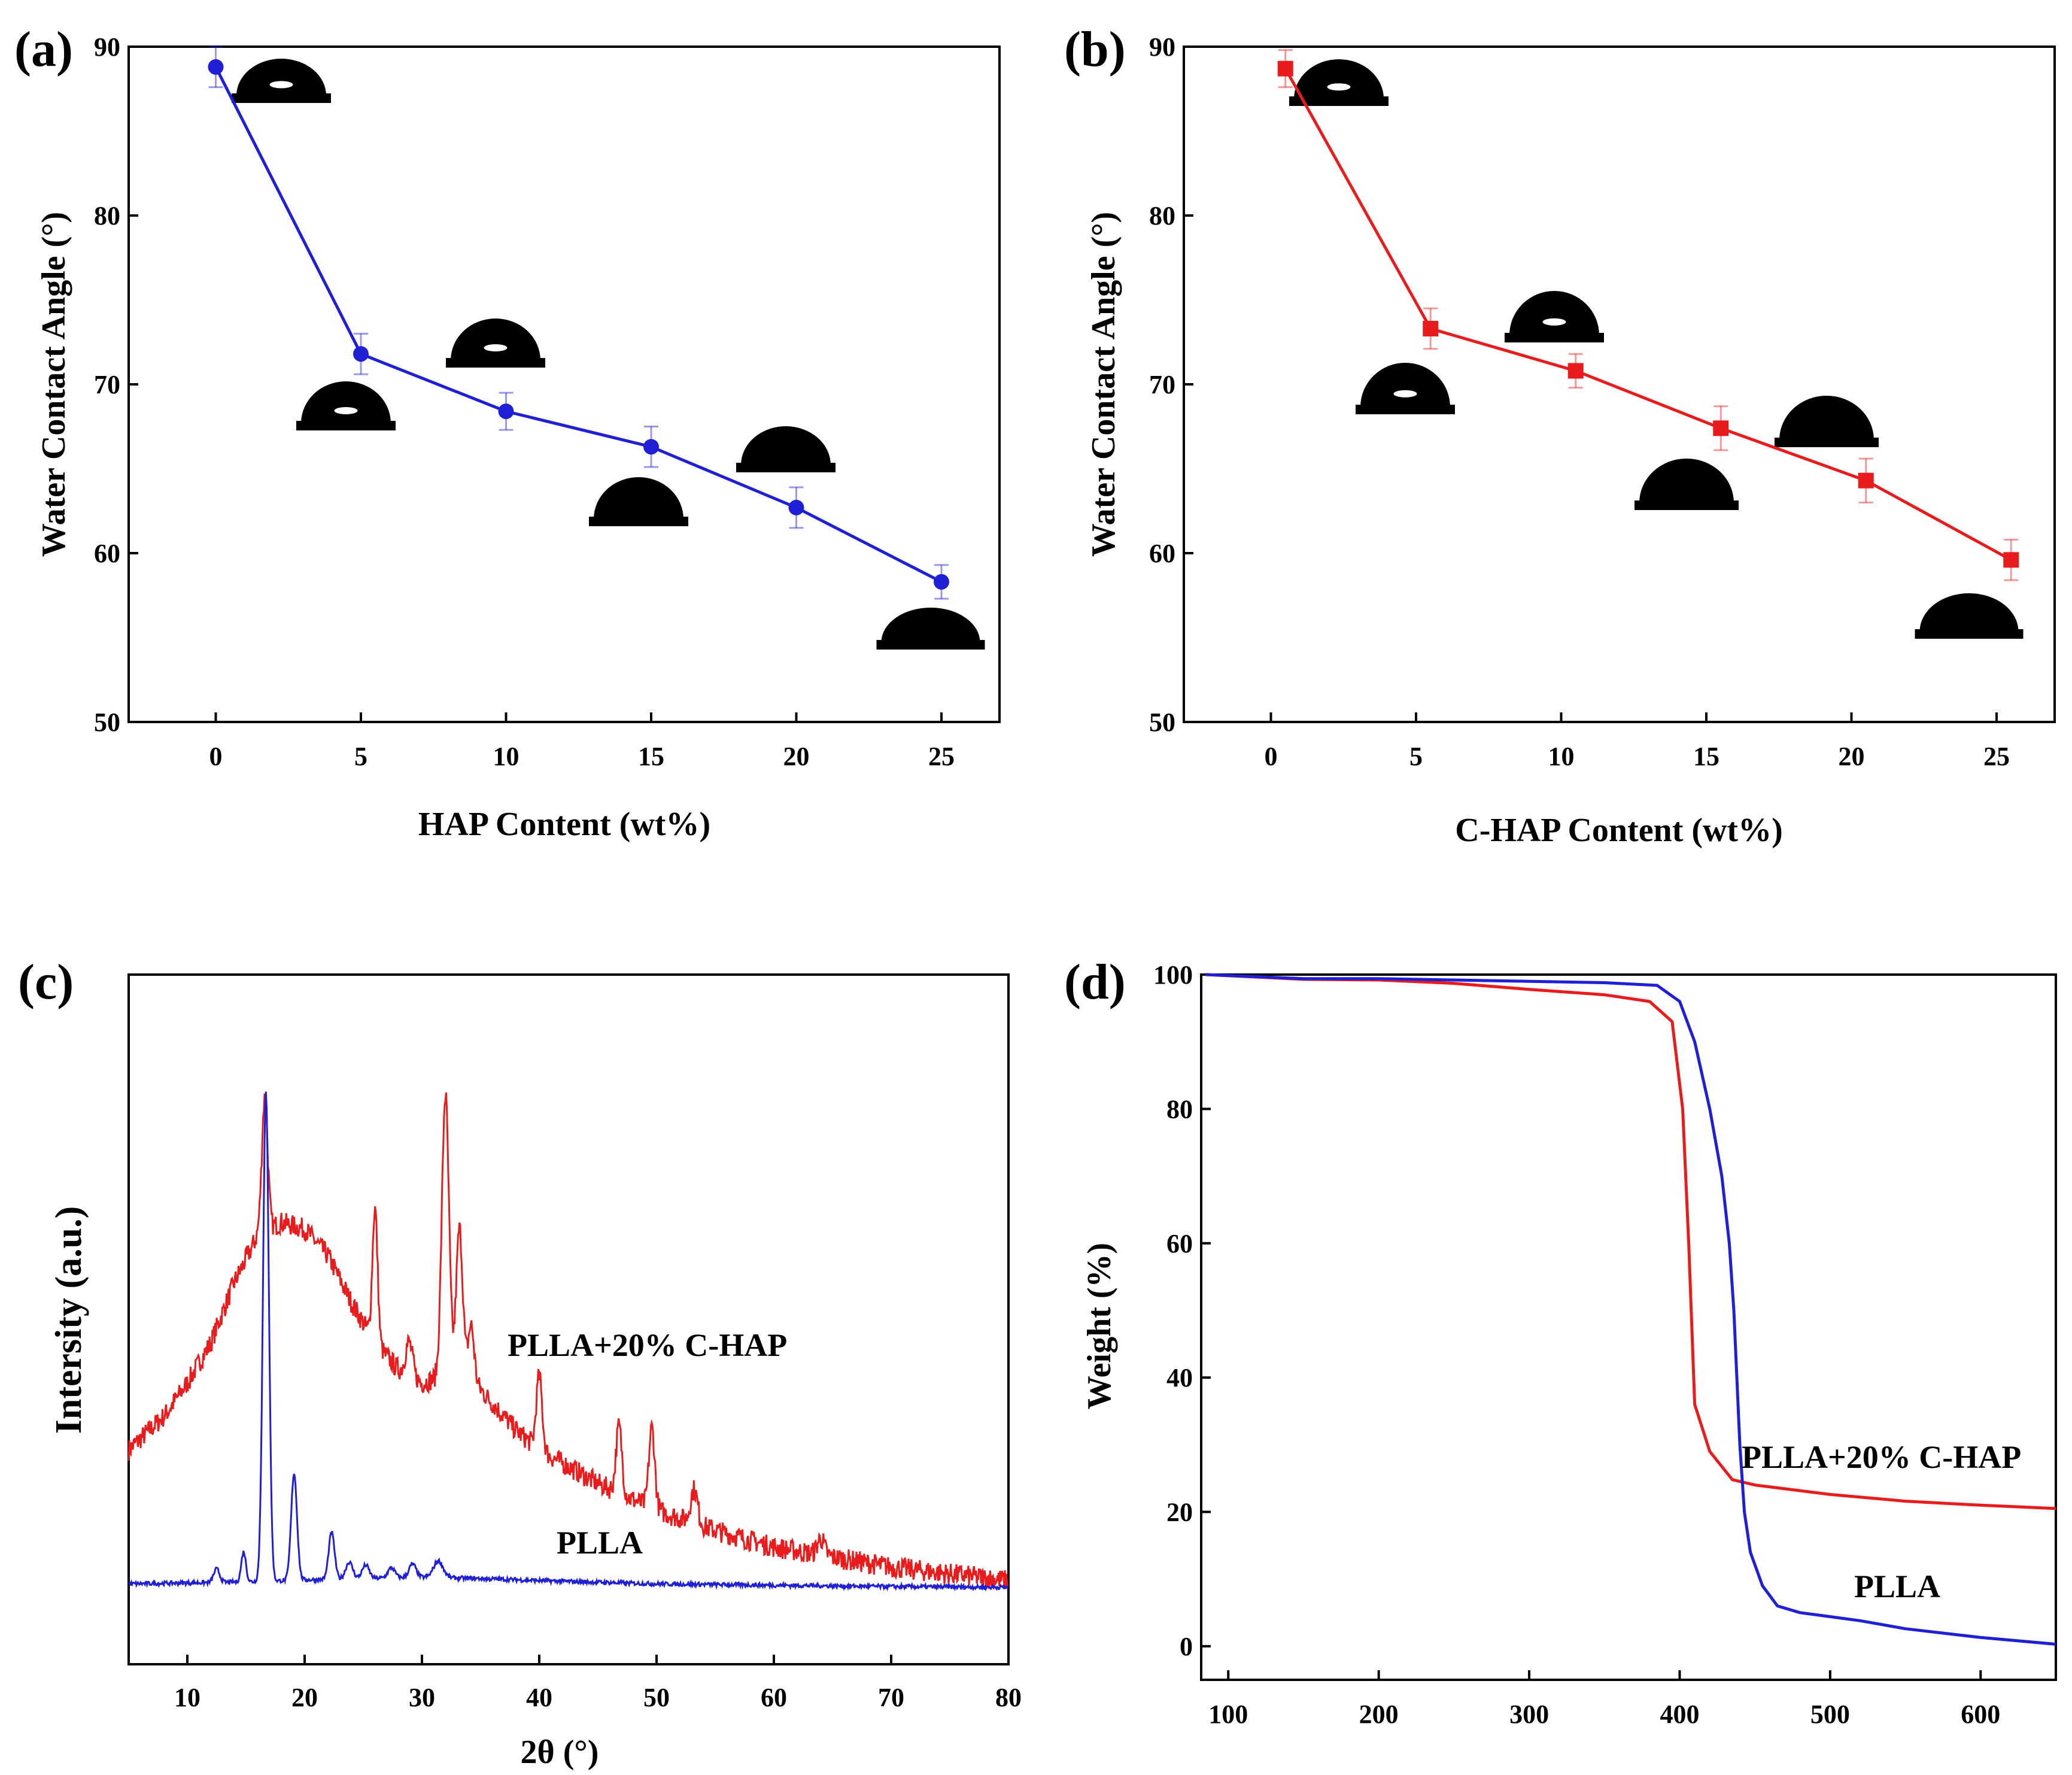  What do you see at coordinates (1103, 384) in the screenshot?
I see `panel-b-y-axis-title: Water Contact Angle (°)` at bounding box center [1103, 384].